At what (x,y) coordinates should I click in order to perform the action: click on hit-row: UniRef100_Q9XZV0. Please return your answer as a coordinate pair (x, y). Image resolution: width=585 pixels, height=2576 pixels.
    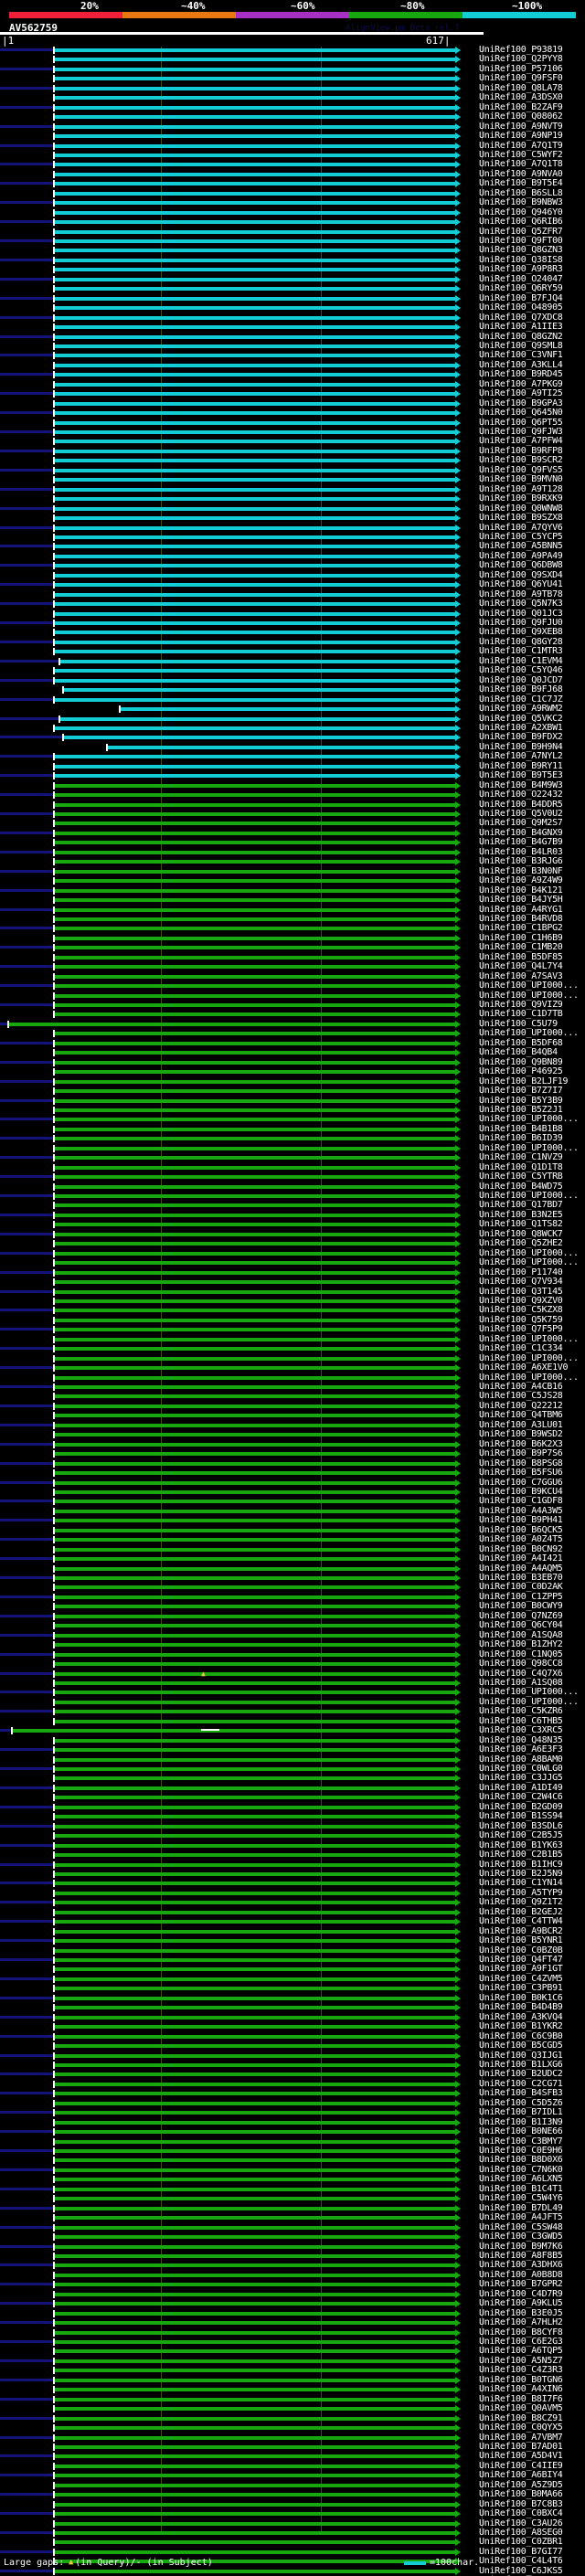
    Looking at the image, I should click on (293, 1301).